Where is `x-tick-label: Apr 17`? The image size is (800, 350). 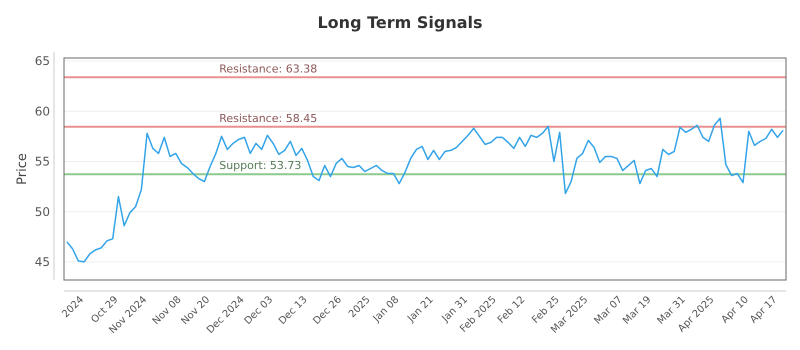
x-tick-label: Apr 17 is located at coordinates (764, 310).